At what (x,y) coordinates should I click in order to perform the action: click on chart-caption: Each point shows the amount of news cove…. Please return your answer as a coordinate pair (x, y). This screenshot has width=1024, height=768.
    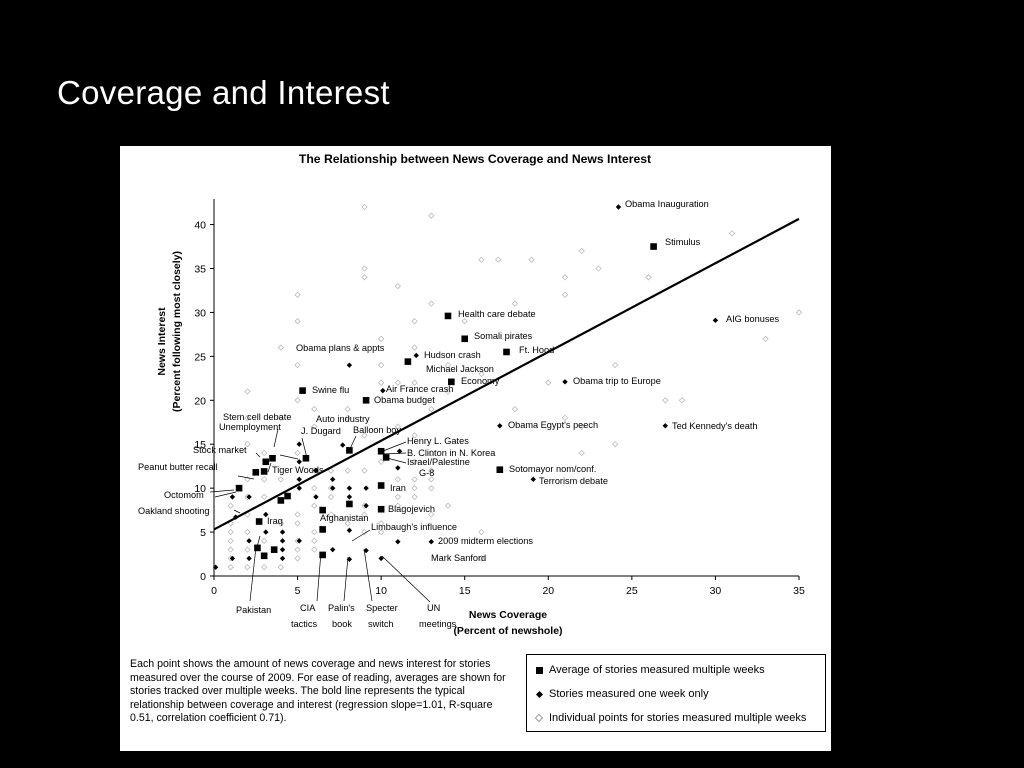
    Looking at the image, I should click on (318, 691).